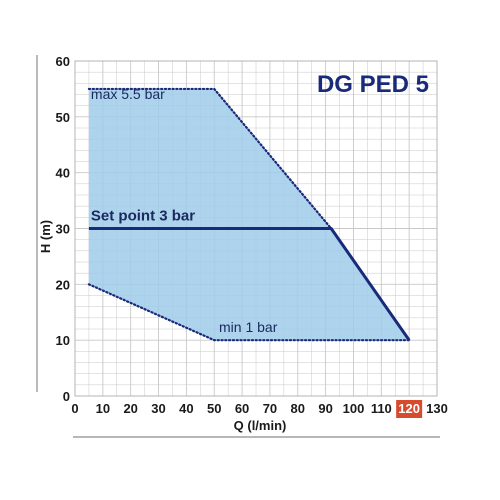 Image resolution: width=500 pixels, height=500 pixels. Describe the element at coordinates (63, 117) in the screenshot. I see `y-tick-label: 50` at that location.